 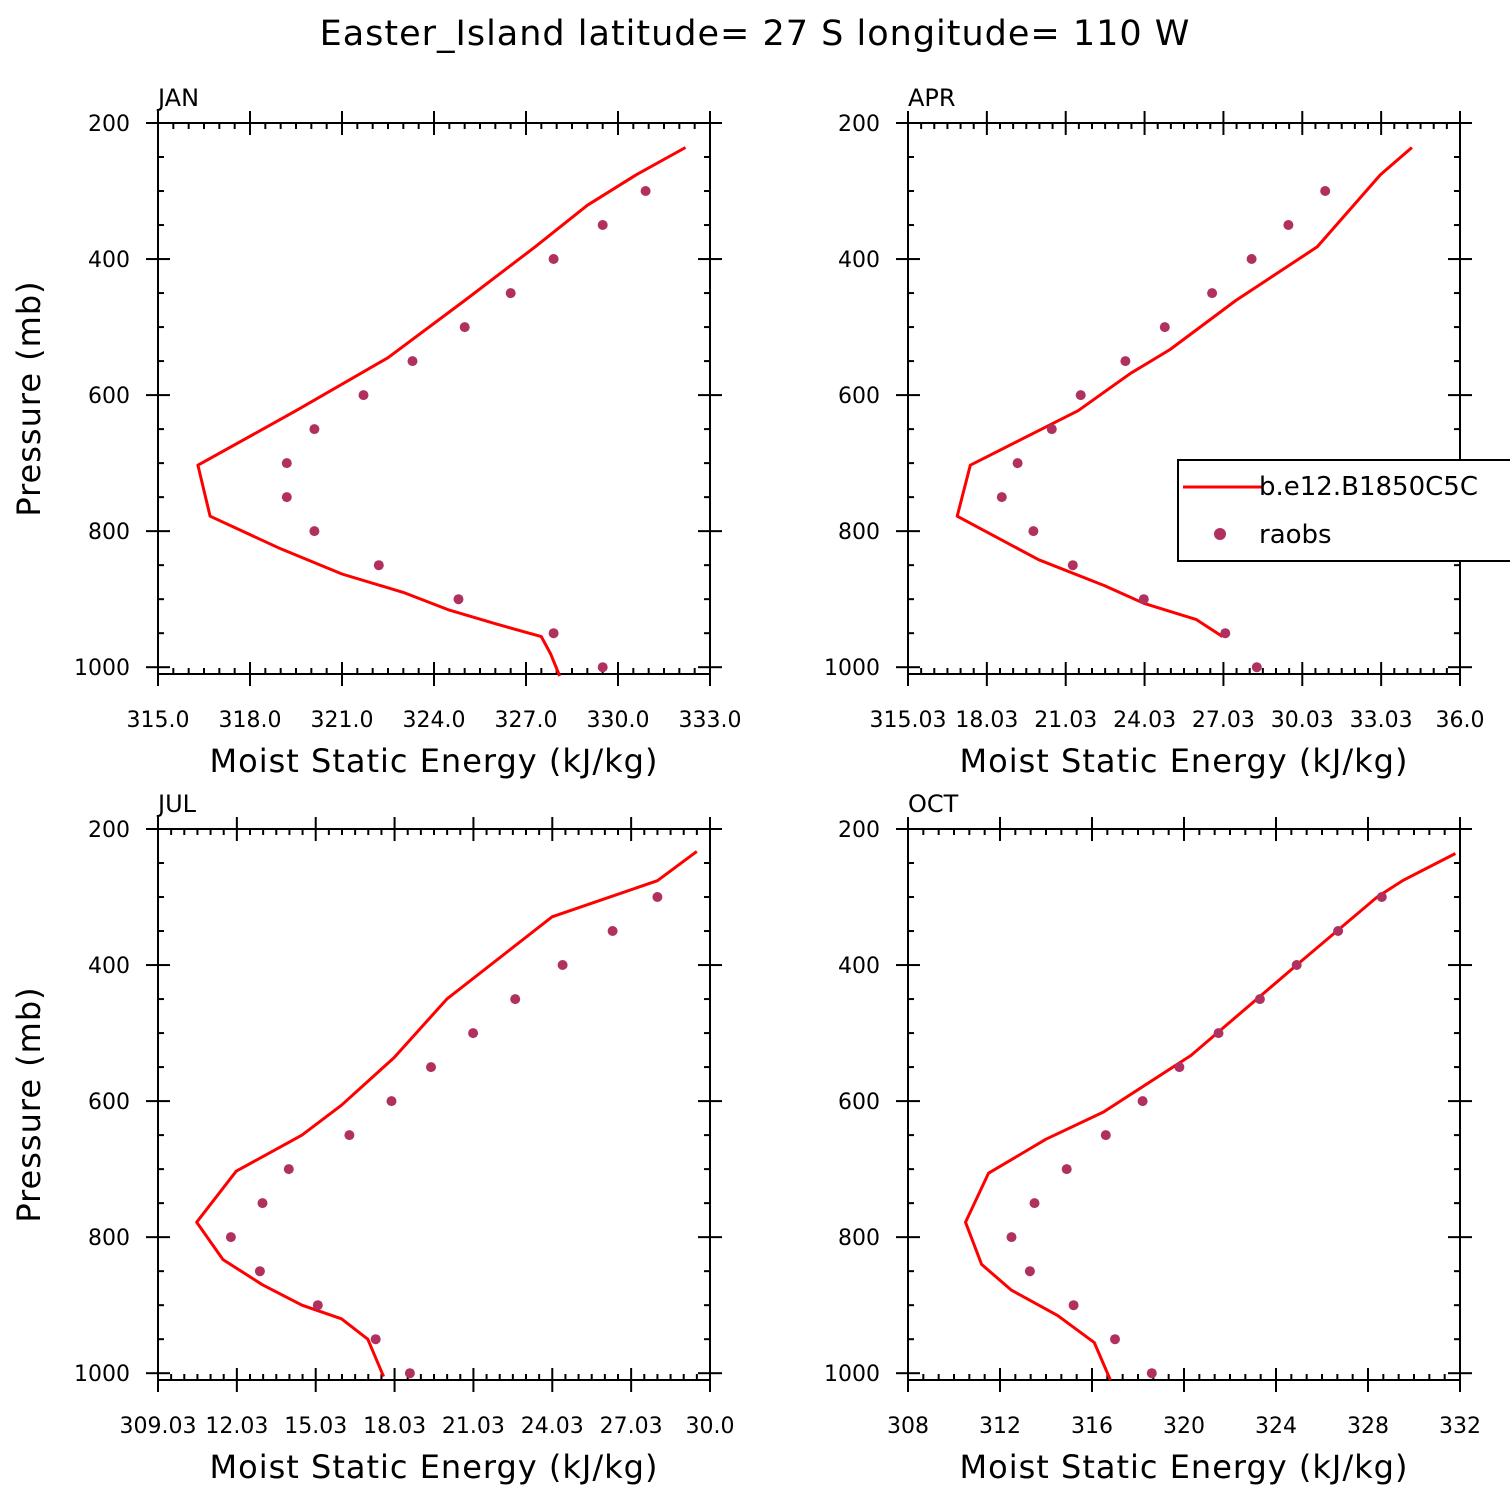 I want to click on x-tick-label: 316, so click(x=1092, y=1426).